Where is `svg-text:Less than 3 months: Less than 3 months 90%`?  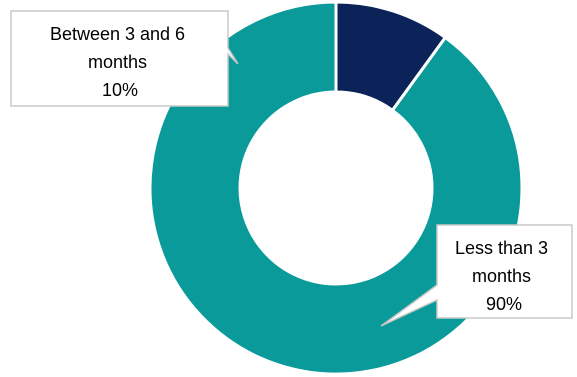
svg-text:Less than 3 months: Less than 3 months 90% is located at coordinates (504, 276).